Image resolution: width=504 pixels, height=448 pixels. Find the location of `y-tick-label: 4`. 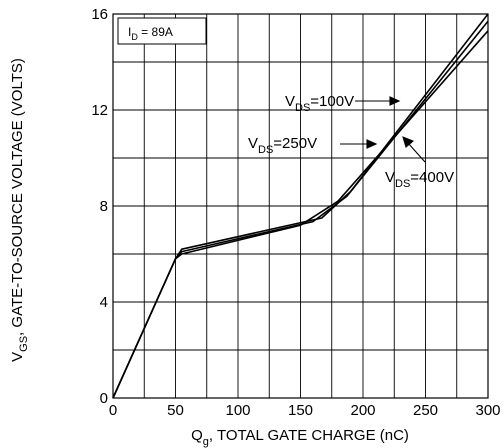

y-tick-label: 4 is located at coordinates (104, 302).